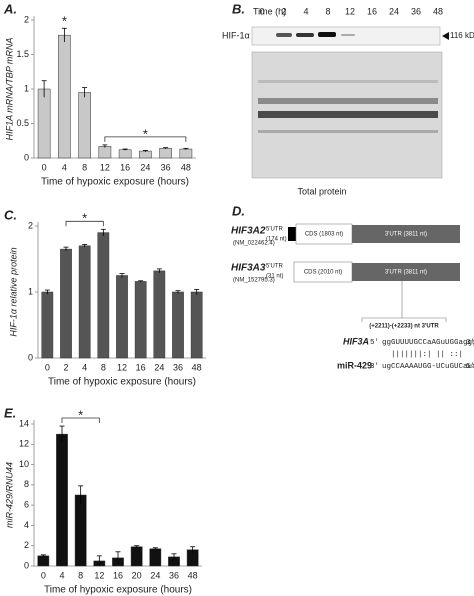 This screenshot has height=596, width=474. Describe the element at coordinates (61, 575) in the screenshot. I see `x-tick-label: 4` at that location.